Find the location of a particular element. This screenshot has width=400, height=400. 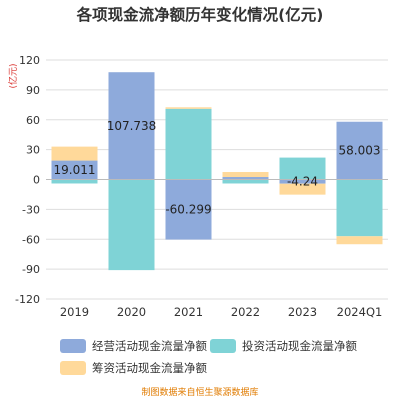

bar-series1-2024Q1 is located at coordinates (359, 208).